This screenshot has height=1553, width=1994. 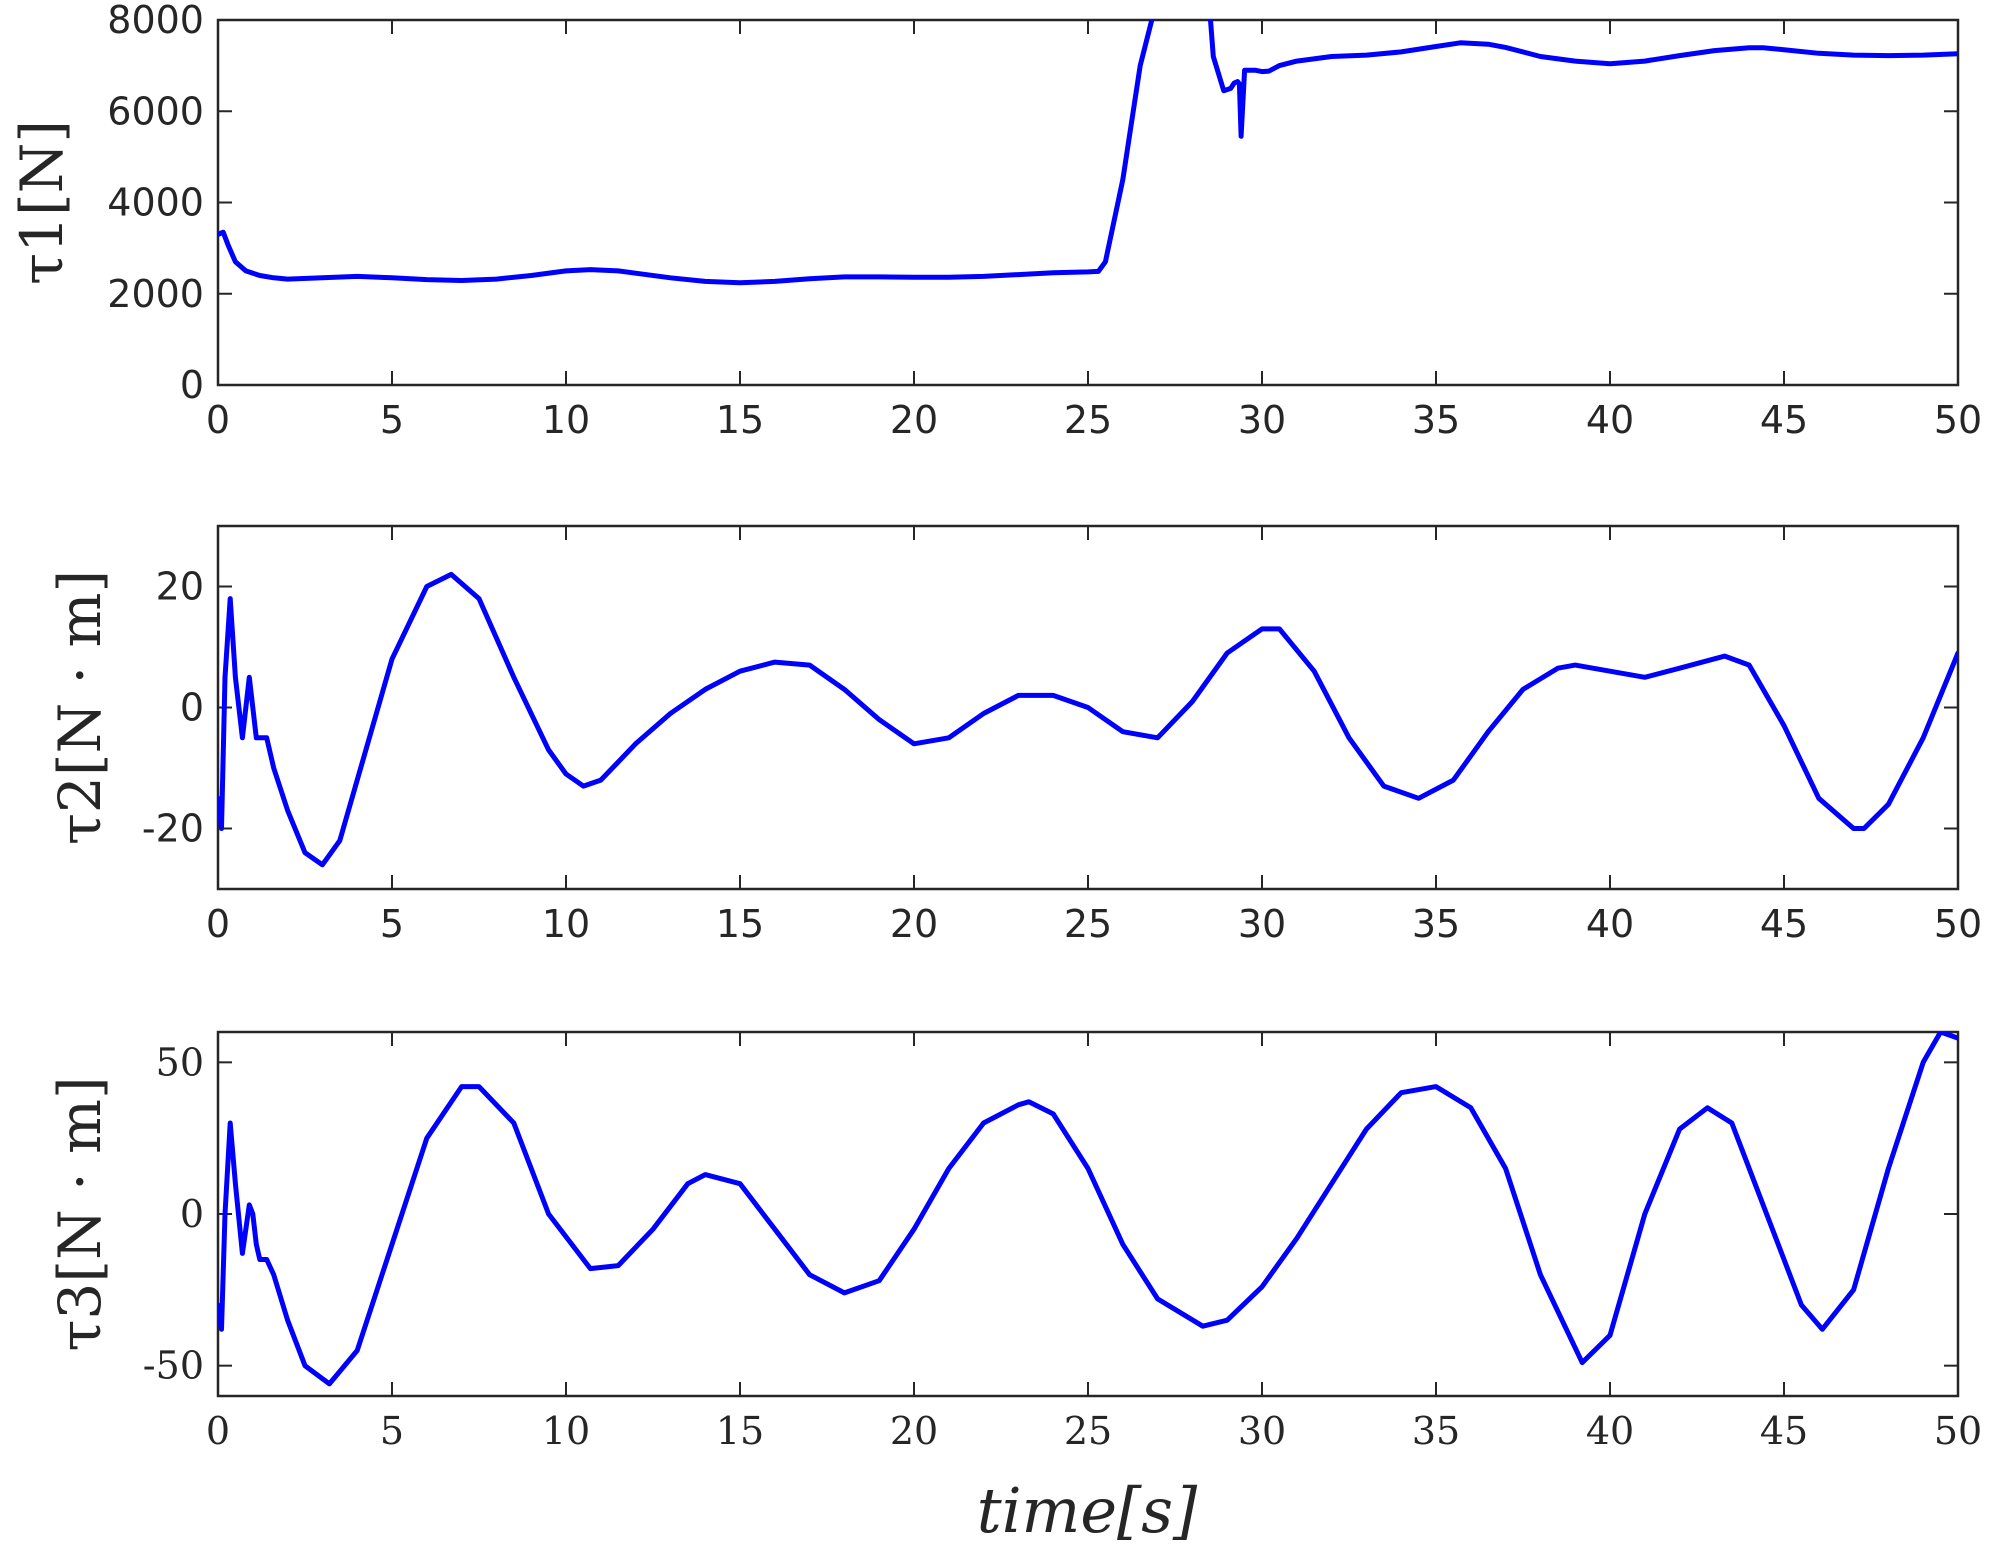 I want to click on y-tick-label: -20, so click(x=173, y=829).